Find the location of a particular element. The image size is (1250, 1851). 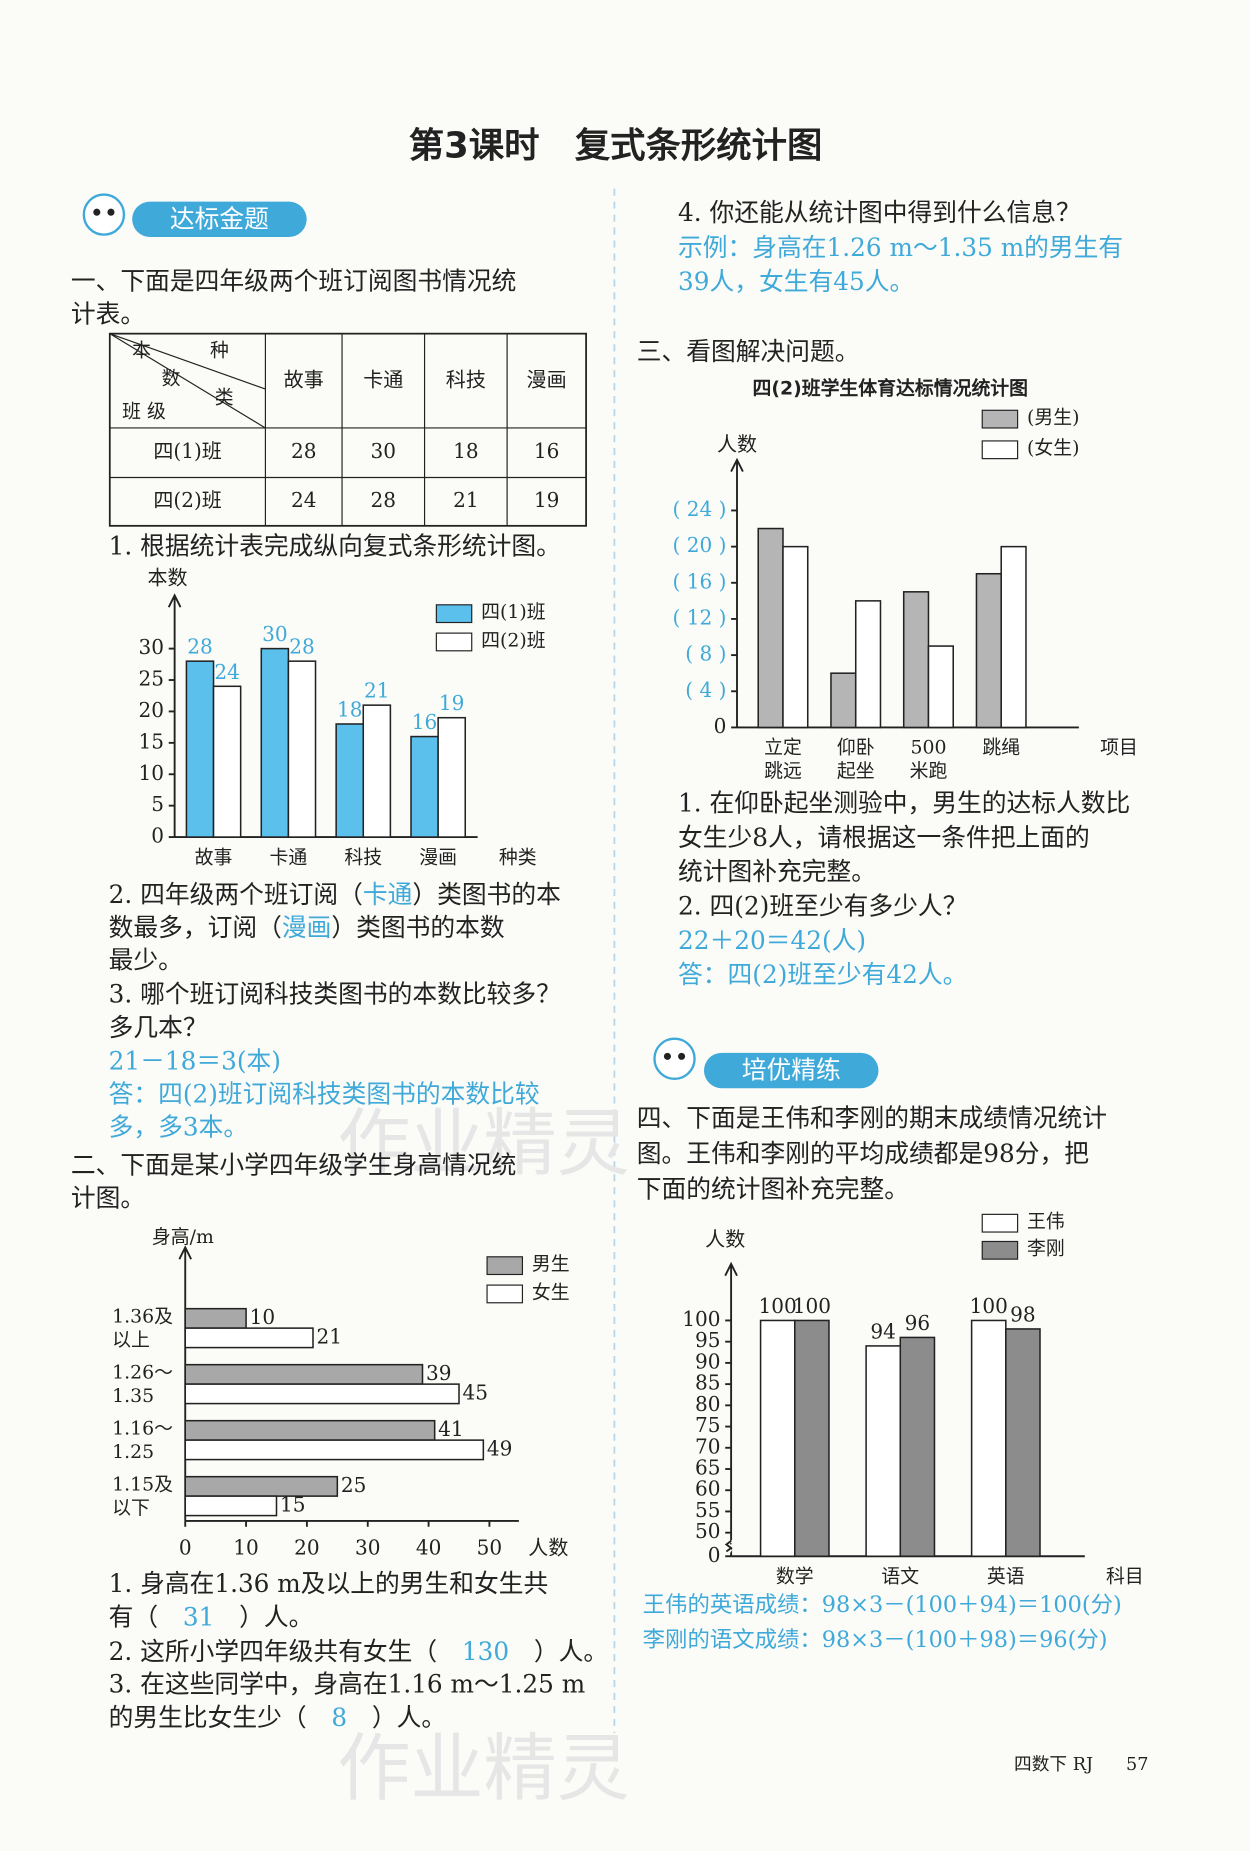

text-line: 3. 哪个班订阅科技类图书的本数比较多？ is located at coordinates (335, 994).